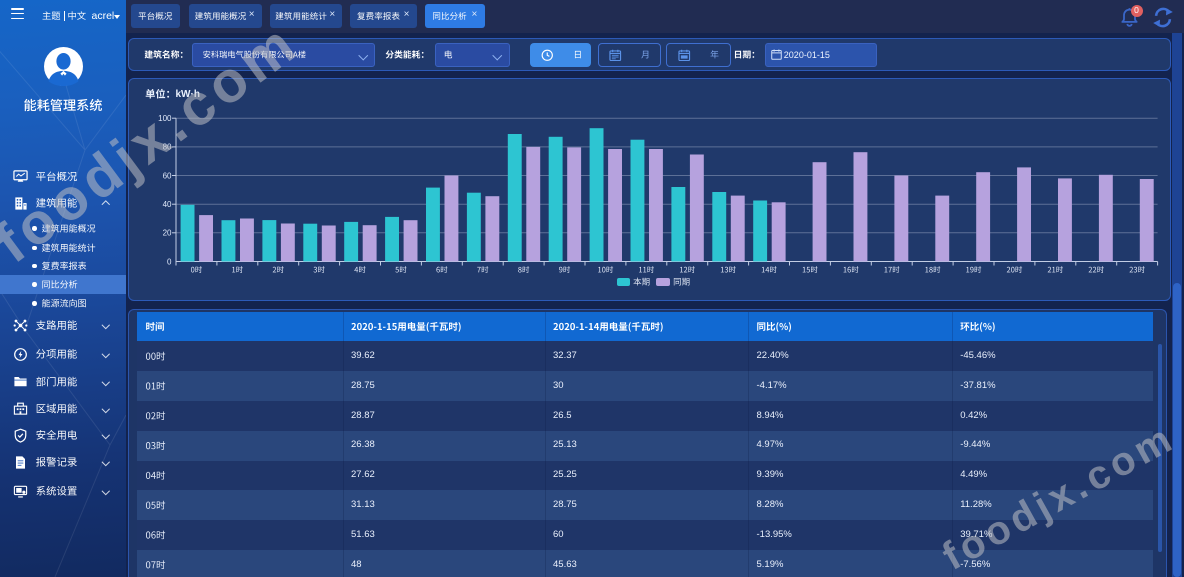  What do you see at coordinates (167, 233) in the screenshot?
I see `svg-text: 20` at bounding box center [167, 233].